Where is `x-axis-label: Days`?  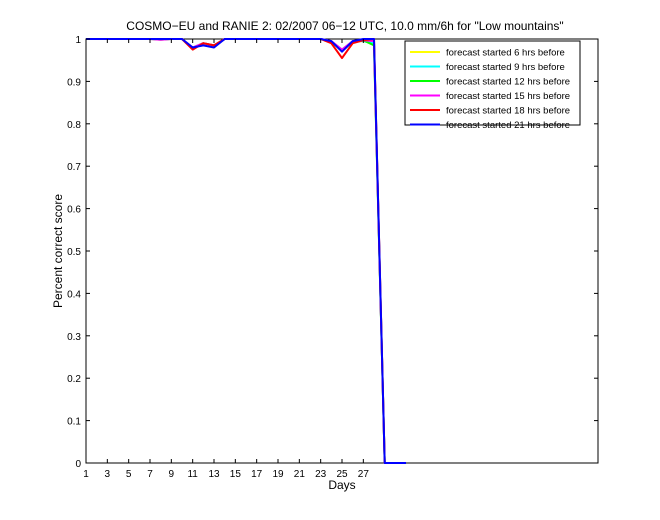
x-axis-label: Days is located at coordinates (341, 485).